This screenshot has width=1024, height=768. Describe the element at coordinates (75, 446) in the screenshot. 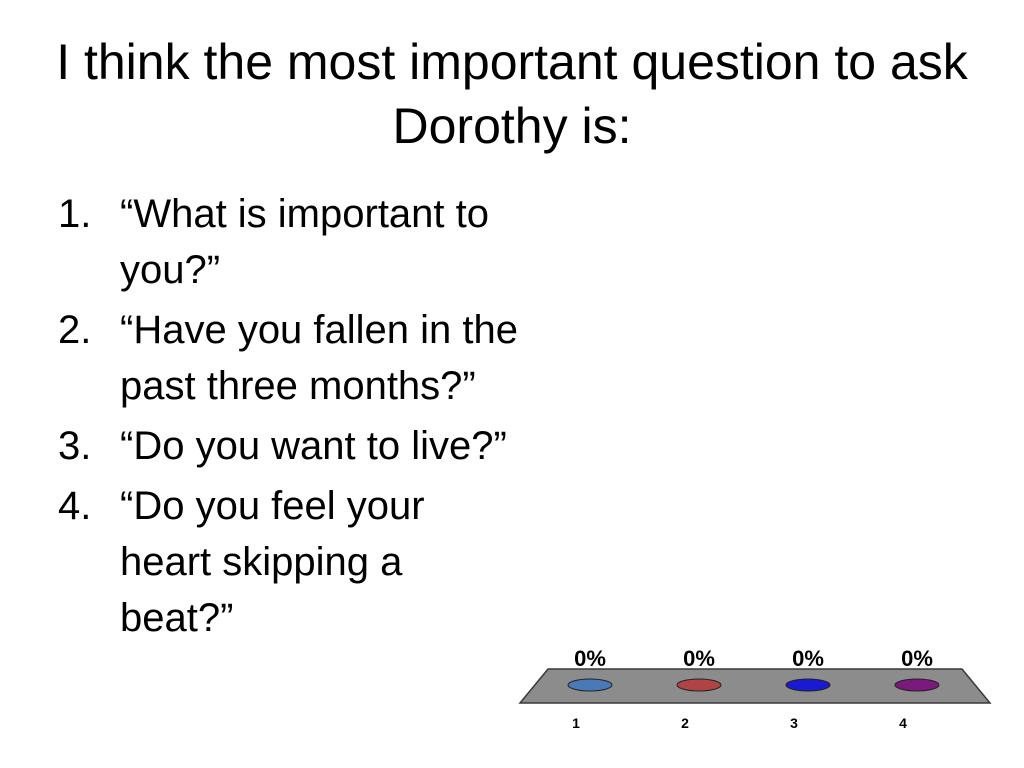

I see `option-number: 3.` at that location.